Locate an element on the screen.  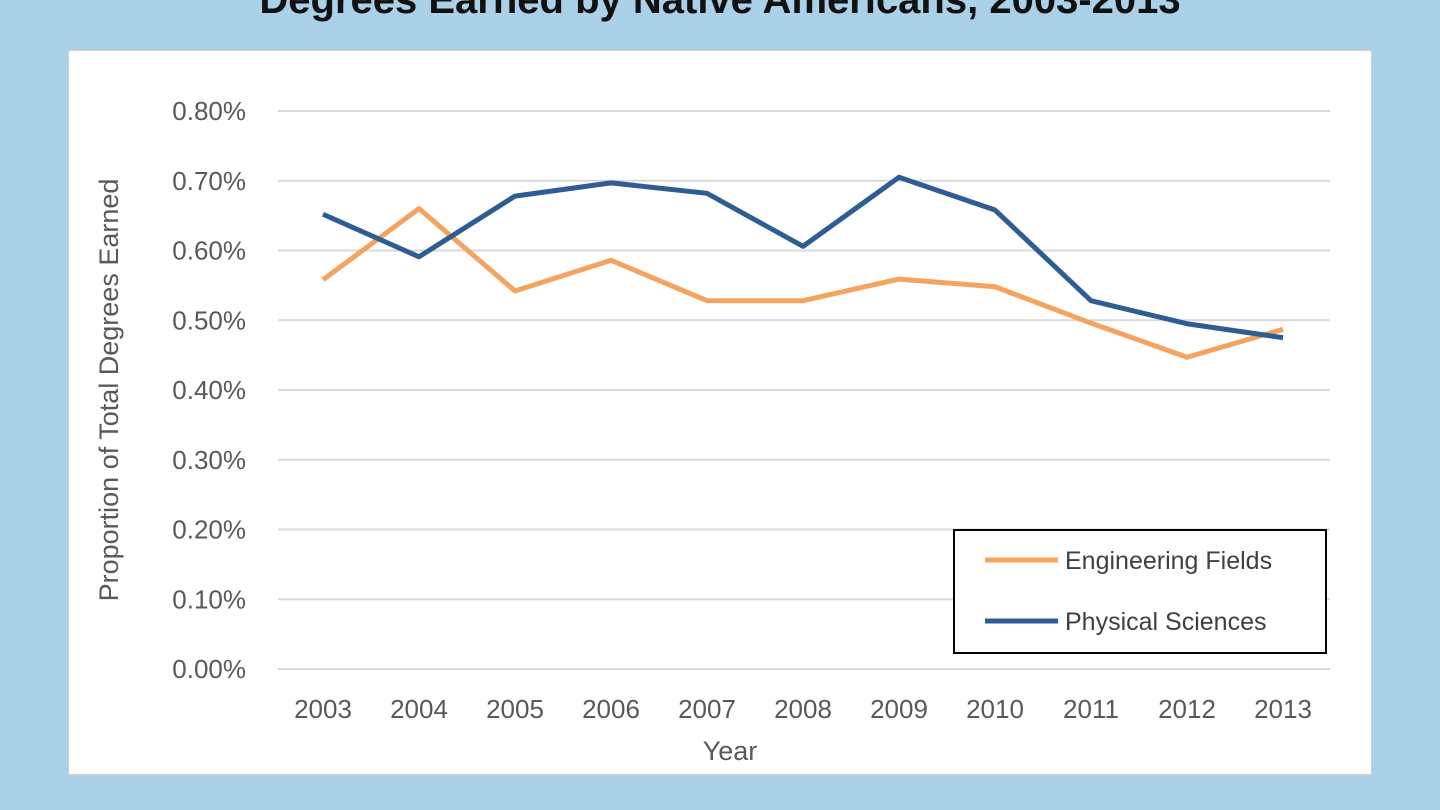
x-tick-label: 2011 is located at coordinates (1091, 709).